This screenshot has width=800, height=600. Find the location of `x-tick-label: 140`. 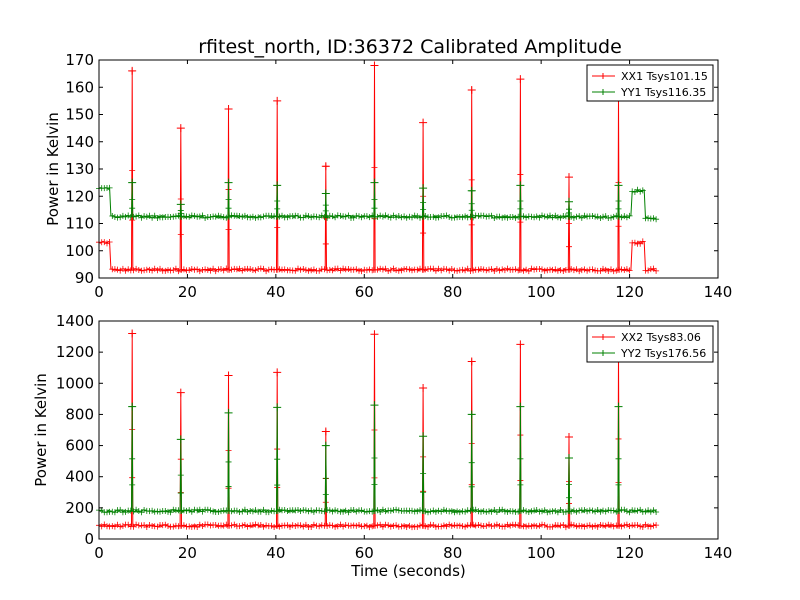

x-tick-label: 140 is located at coordinates (718, 553).